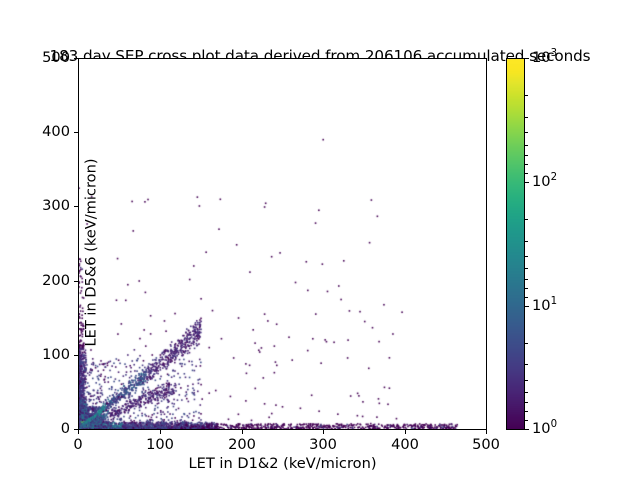 The height and width of the screenshot is (480, 640). Describe the element at coordinates (527, 183) in the screenshot. I see `colorbar-tick-1e2` at that location.